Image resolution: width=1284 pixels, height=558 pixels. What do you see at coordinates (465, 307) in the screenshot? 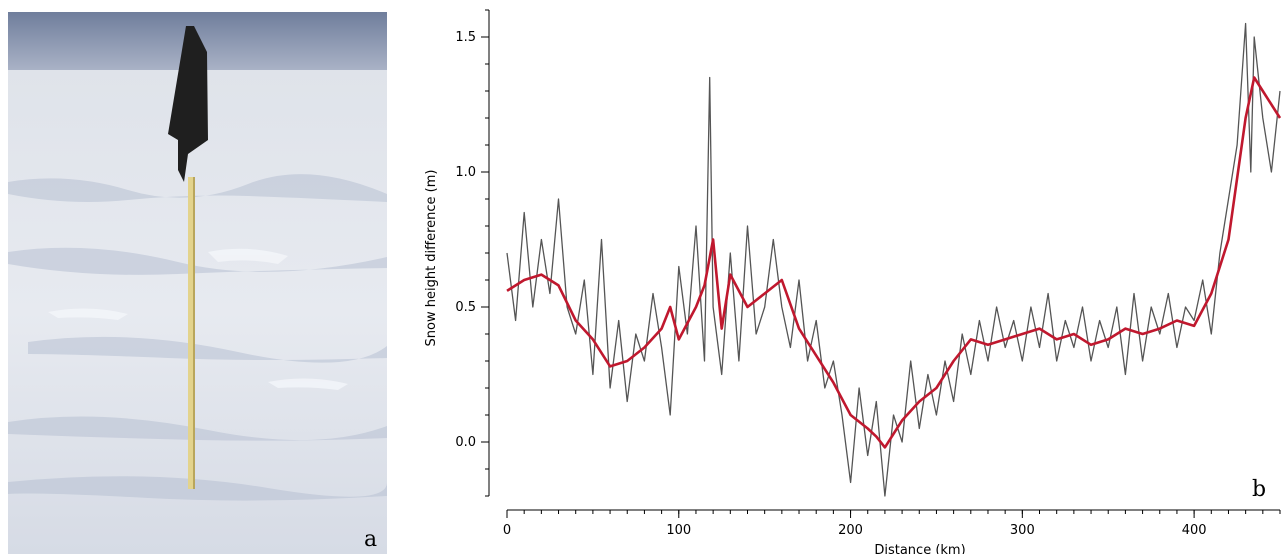
I see `y-tick-label: 0.5` at bounding box center [465, 307].